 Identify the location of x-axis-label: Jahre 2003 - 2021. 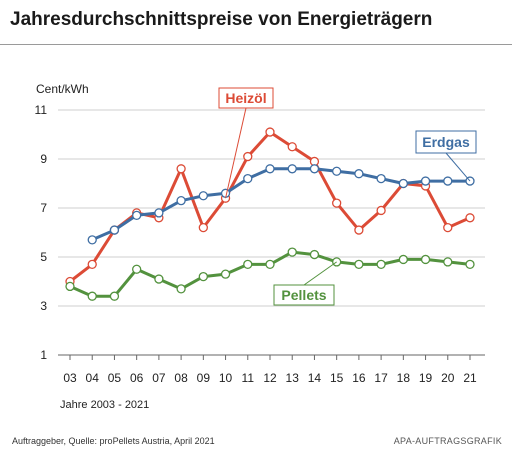
(104, 405).